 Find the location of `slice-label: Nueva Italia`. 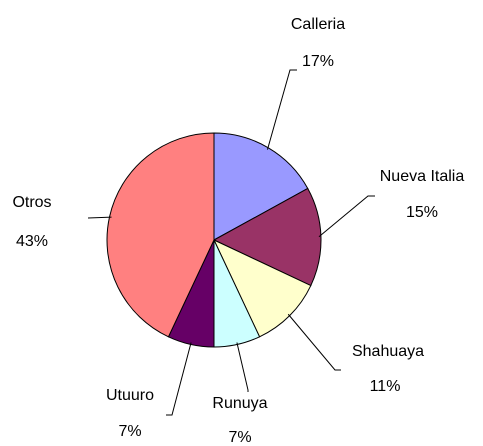

slice-label: Nueva Italia is located at coordinates (422, 176).